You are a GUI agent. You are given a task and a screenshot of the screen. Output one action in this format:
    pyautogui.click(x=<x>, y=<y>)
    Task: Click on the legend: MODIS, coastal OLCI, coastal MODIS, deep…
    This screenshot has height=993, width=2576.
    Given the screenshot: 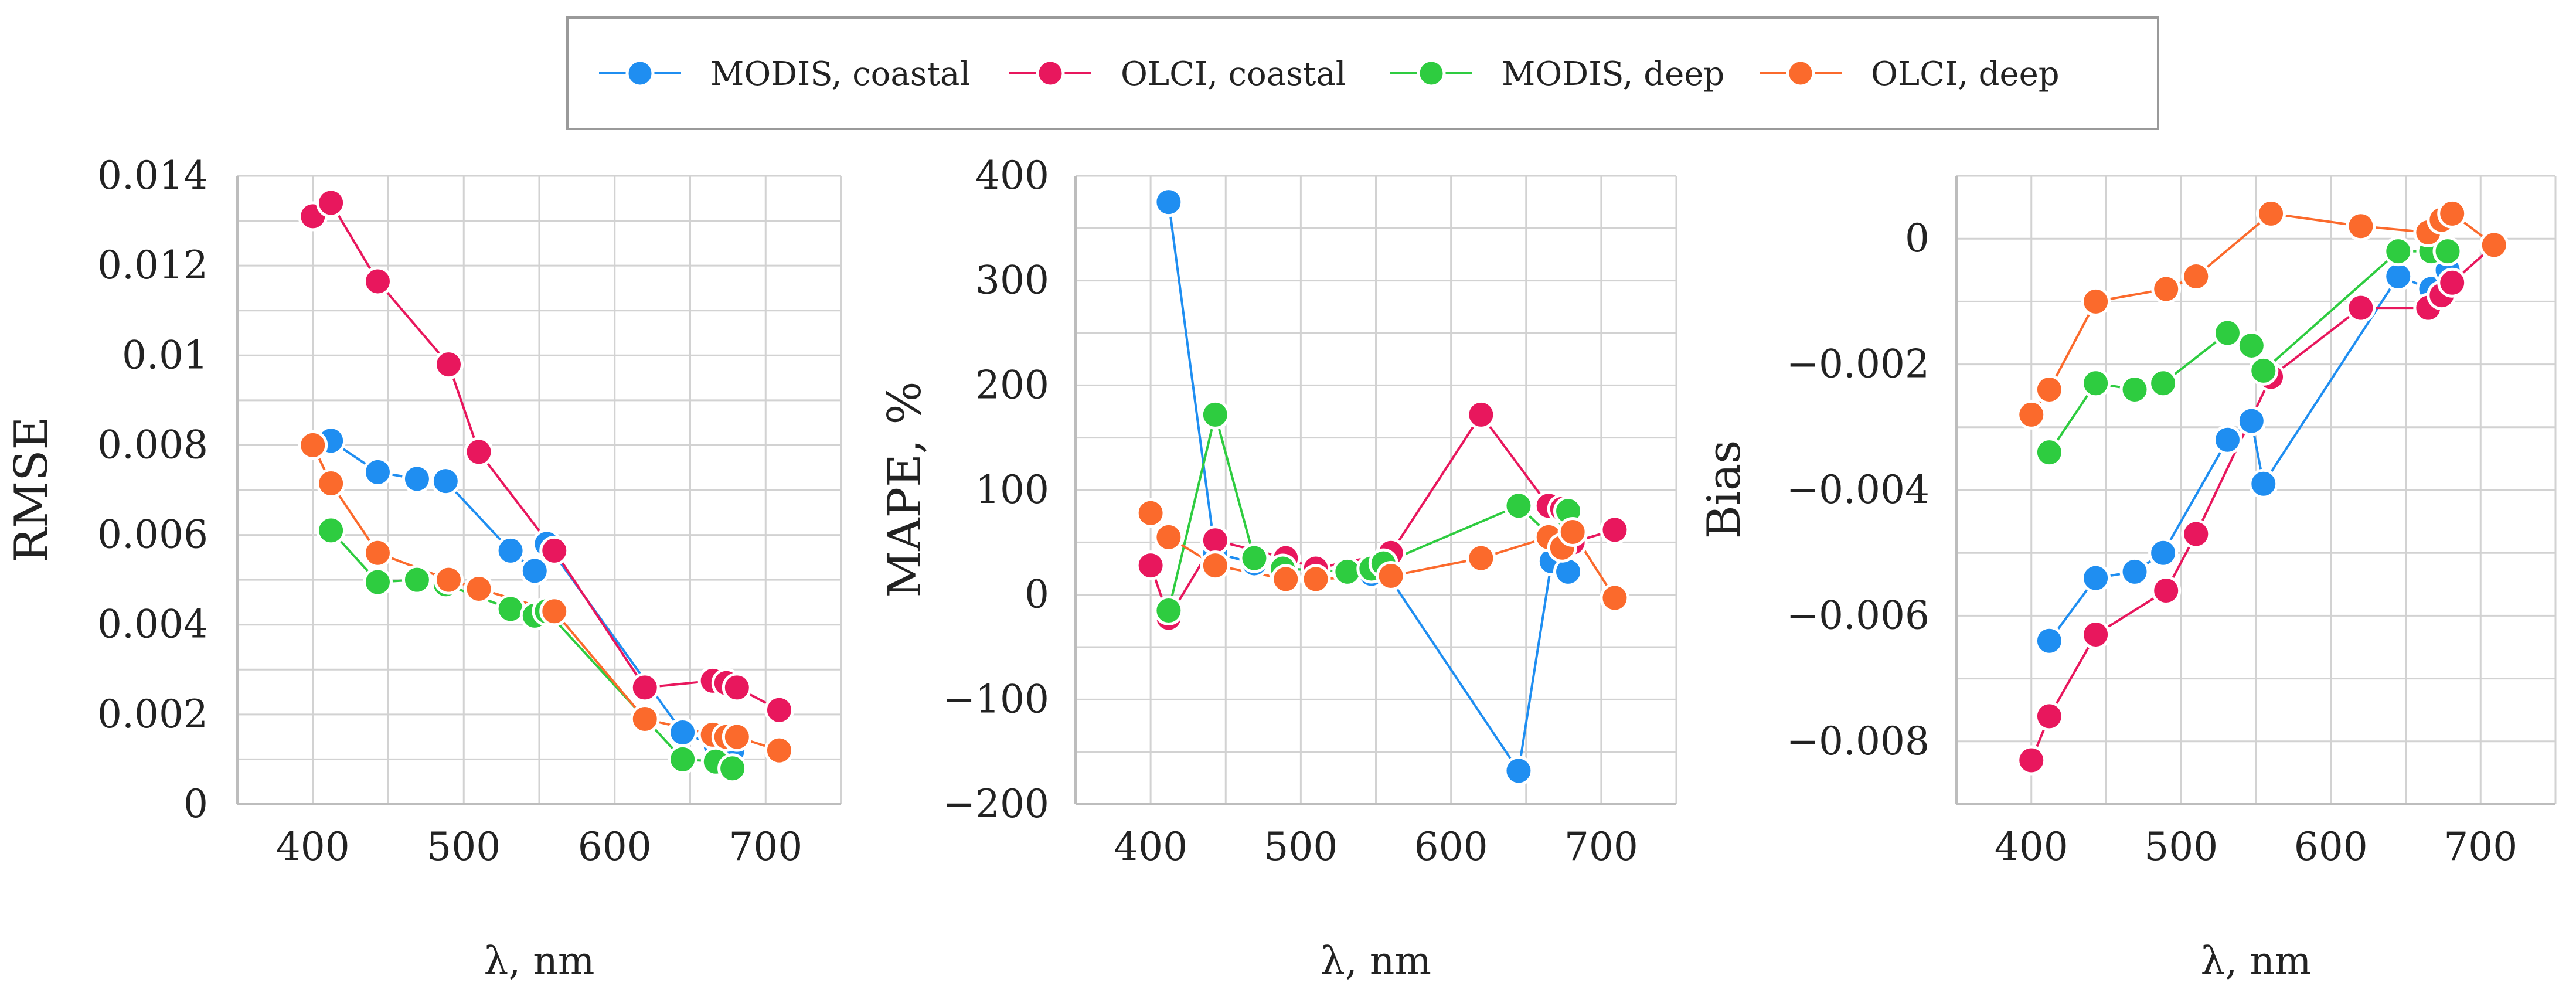 What is the action you would take?
    pyautogui.click(x=1362, y=73)
    